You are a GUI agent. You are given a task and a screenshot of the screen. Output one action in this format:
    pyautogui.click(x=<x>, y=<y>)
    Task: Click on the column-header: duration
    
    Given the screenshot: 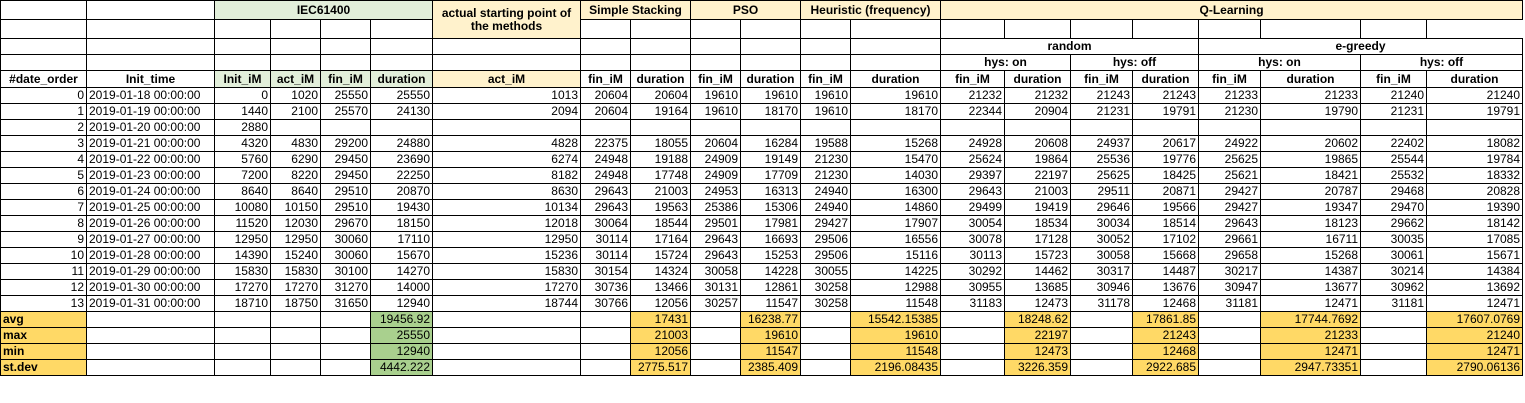 What is the action you would take?
    pyautogui.click(x=1166, y=79)
    